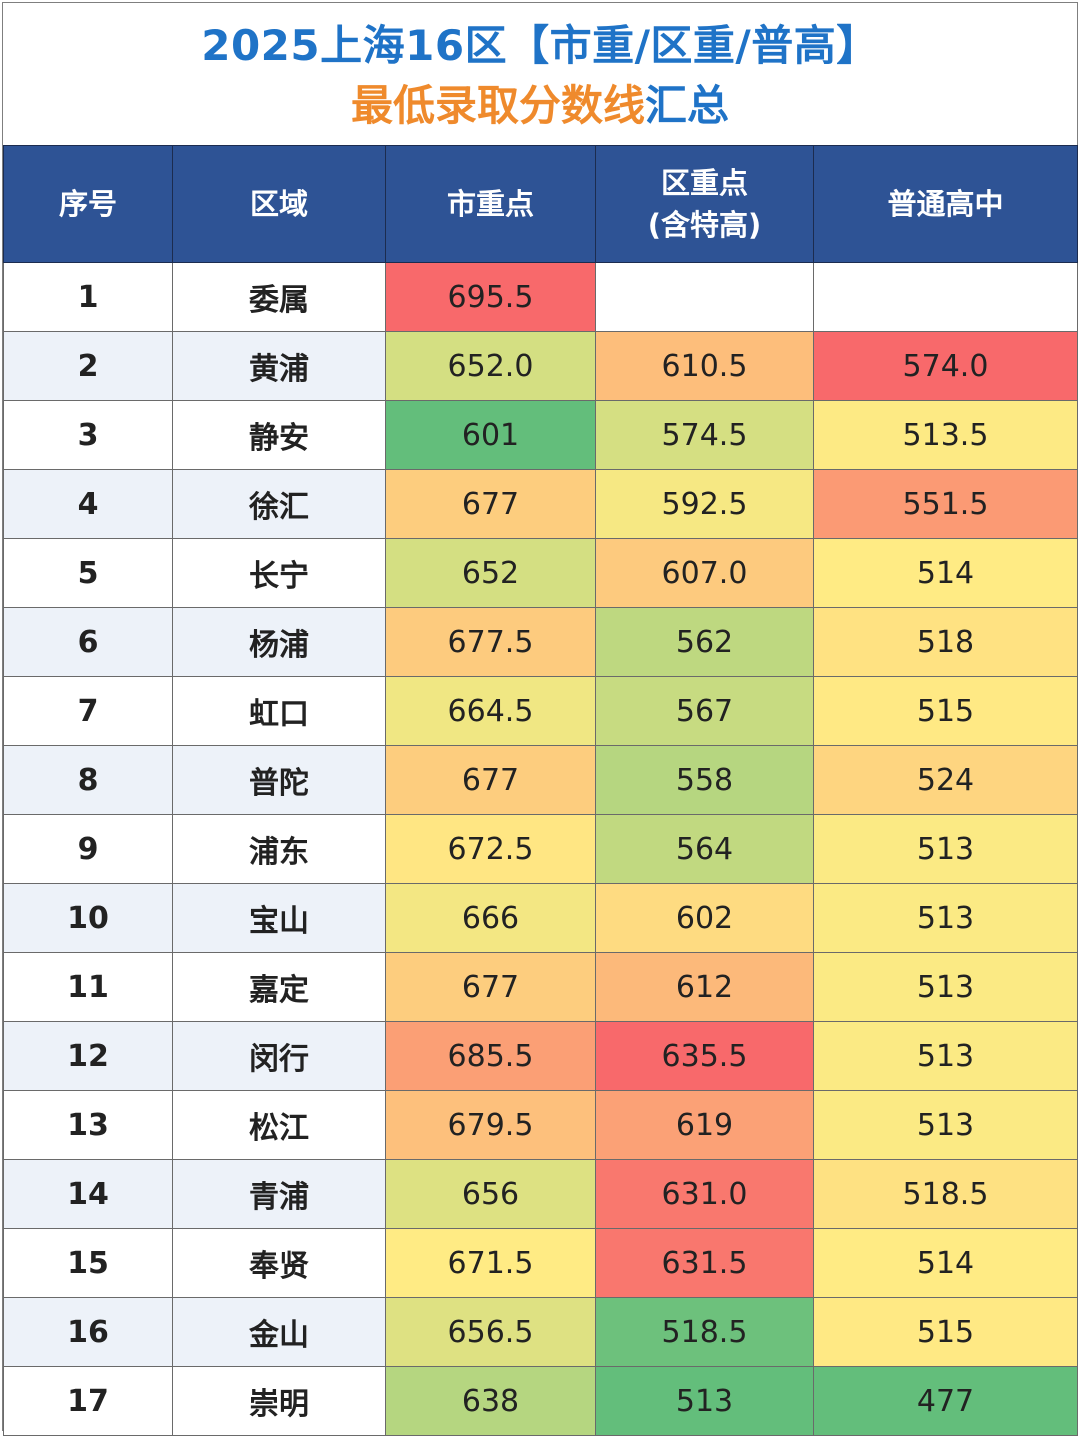  I want to click on score-regular: 515, so click(945, 711).